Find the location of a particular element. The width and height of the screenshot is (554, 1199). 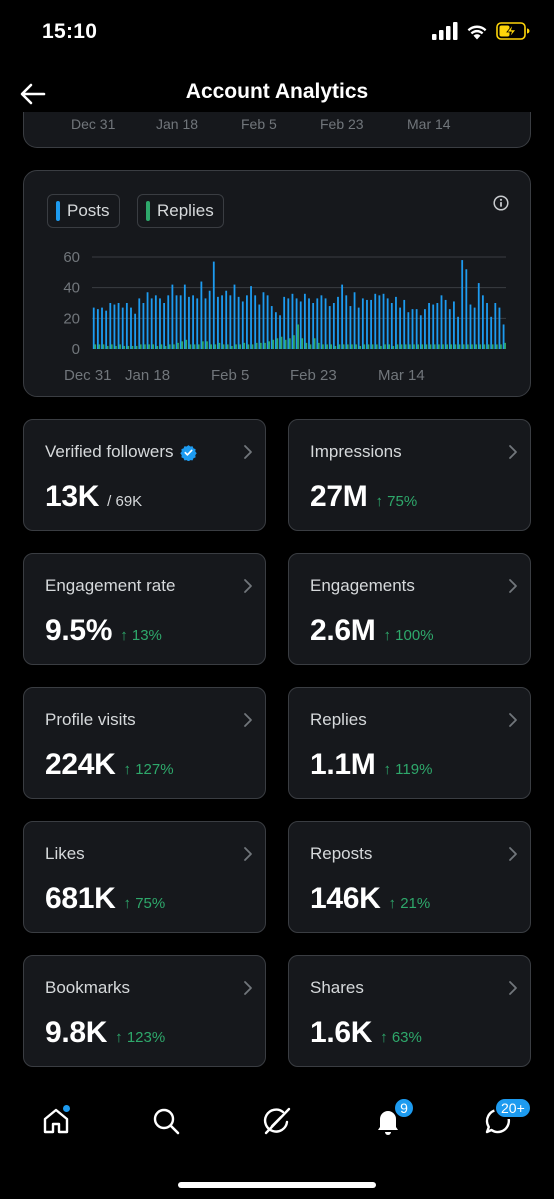

tab-grok is located at coordinates (277, 1121).